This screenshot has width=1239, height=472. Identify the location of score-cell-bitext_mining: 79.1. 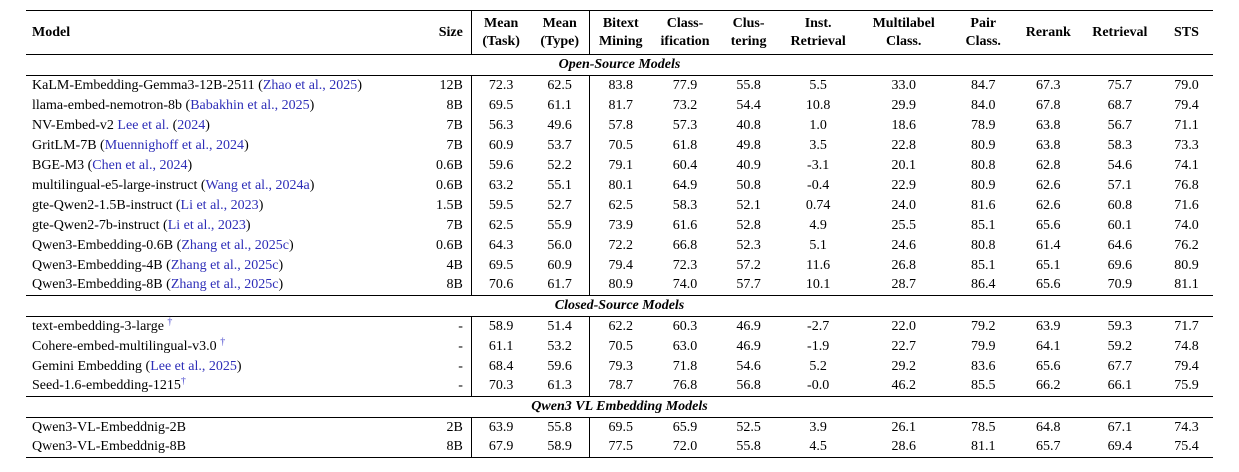
(620, 165).